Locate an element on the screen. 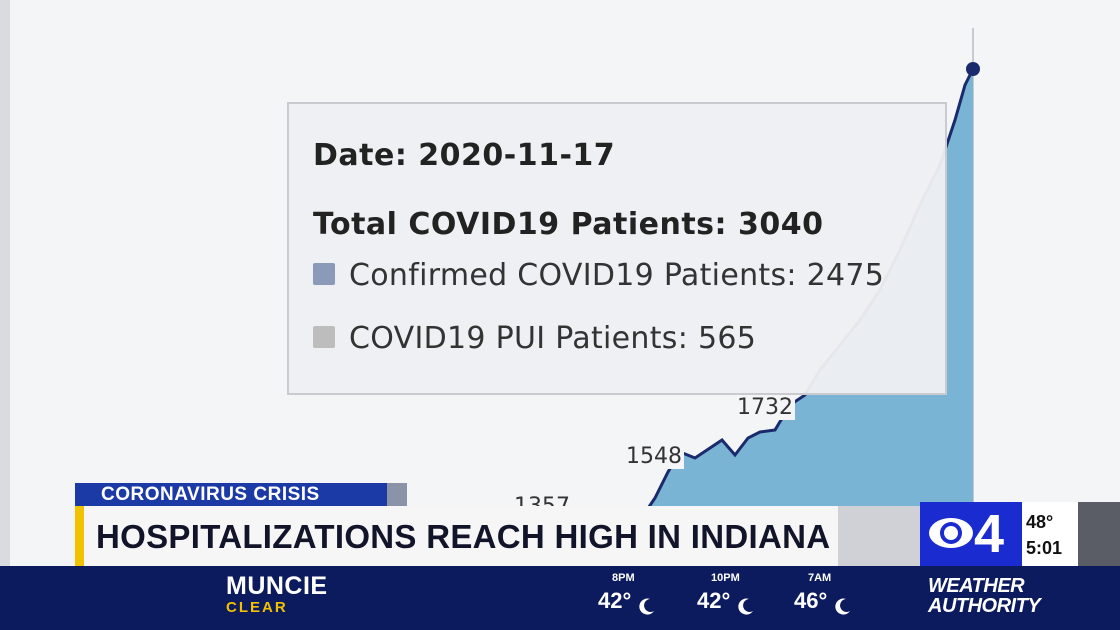  cbs-eye-icon is located at coordinates (951, 533).